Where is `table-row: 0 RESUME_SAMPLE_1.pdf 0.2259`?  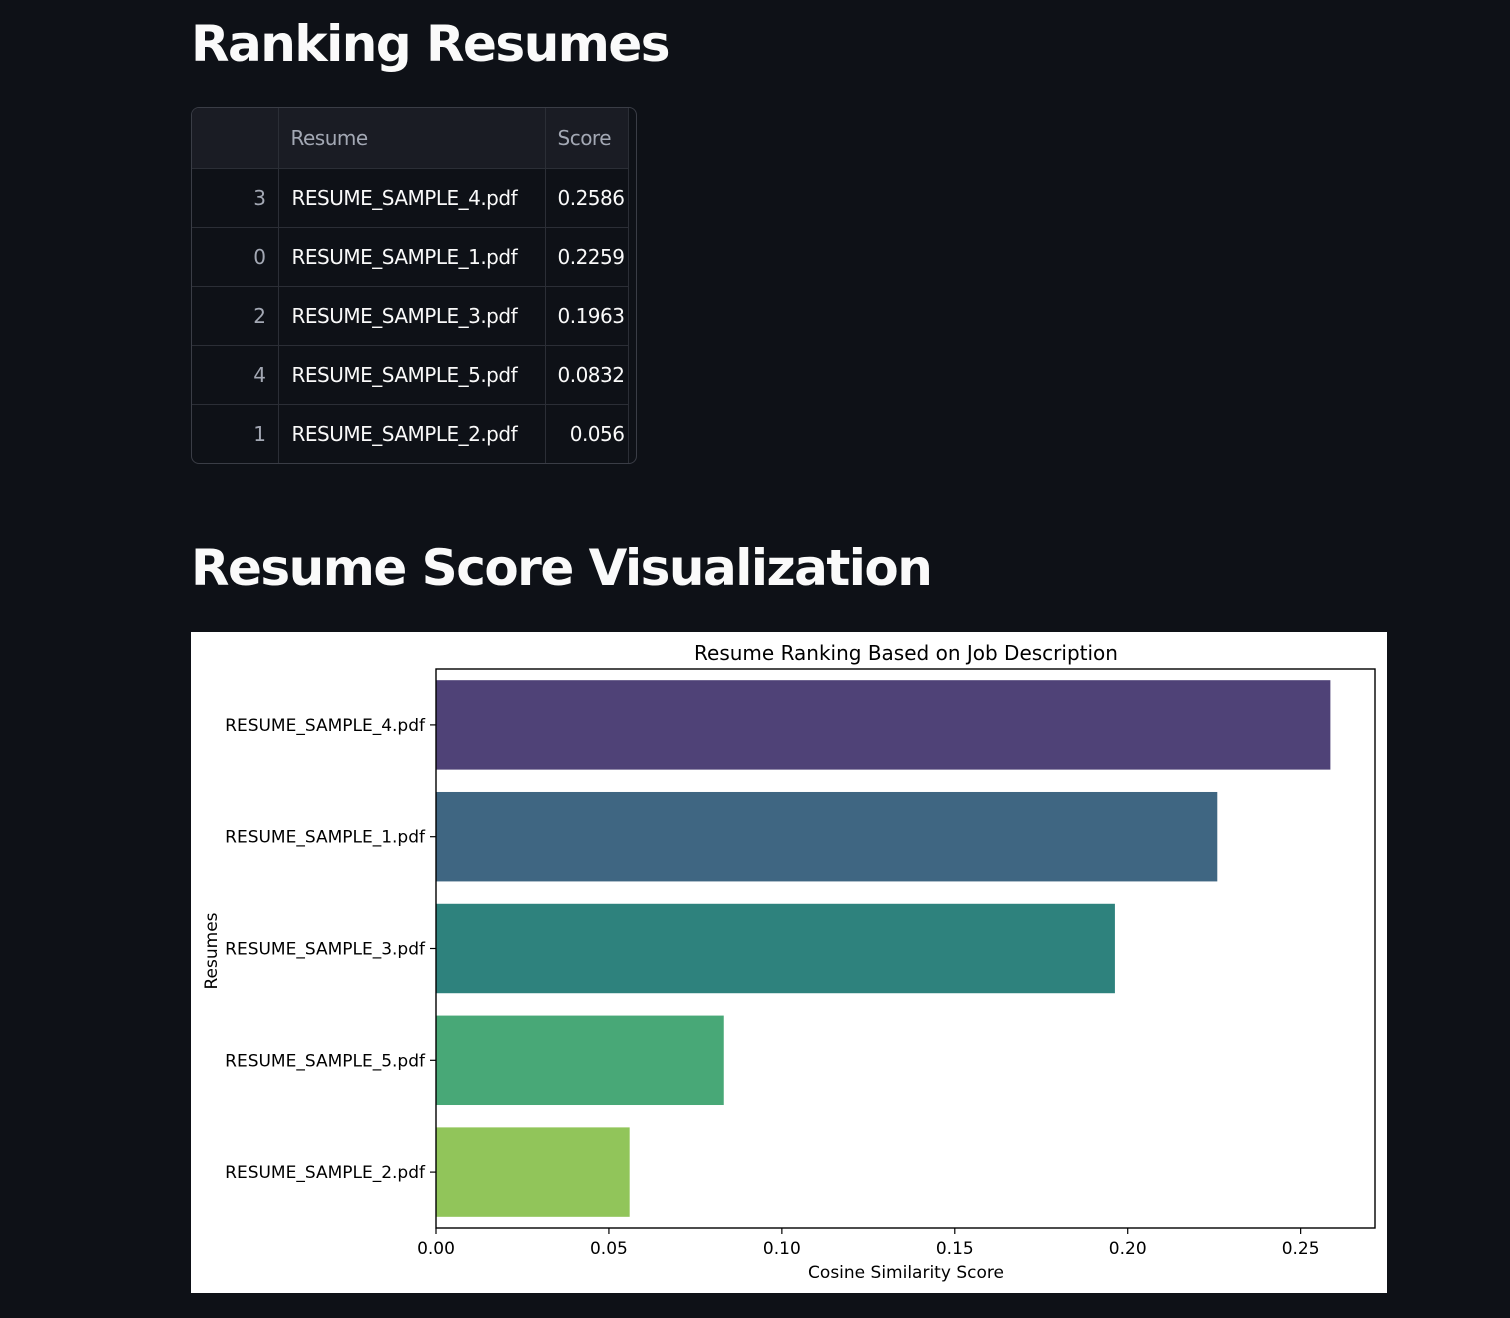
table-row: 0 RESUME_SAMPLE_1.pdf 0.2259 is located at coordinates (411, 257).